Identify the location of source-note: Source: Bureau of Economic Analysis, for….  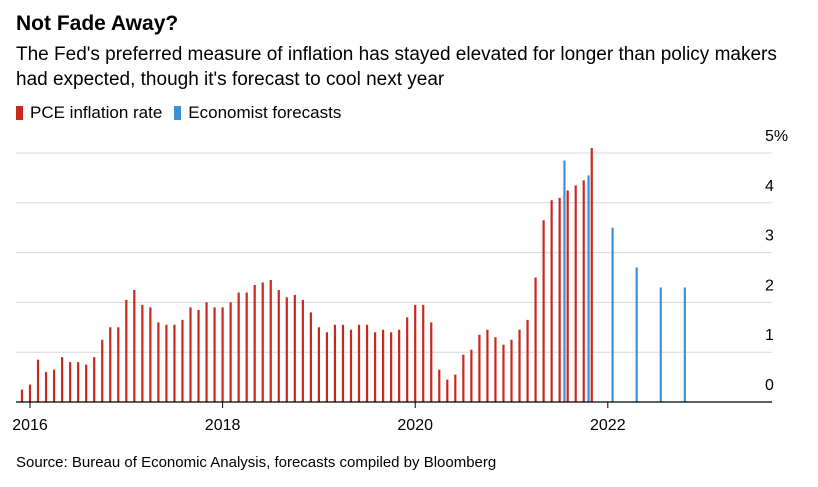
(256, 462).